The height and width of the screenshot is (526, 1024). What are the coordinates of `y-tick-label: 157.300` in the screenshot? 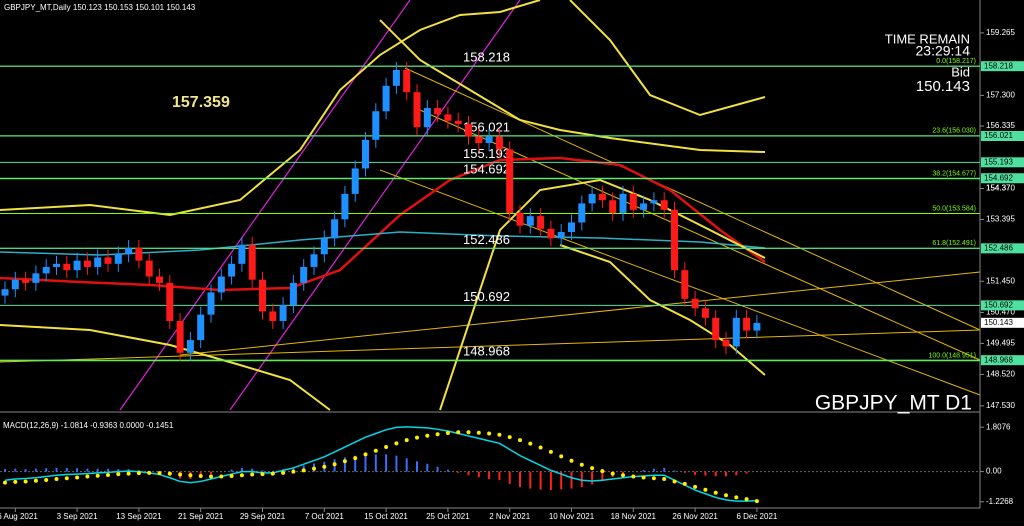 It's located at (1000, 94).